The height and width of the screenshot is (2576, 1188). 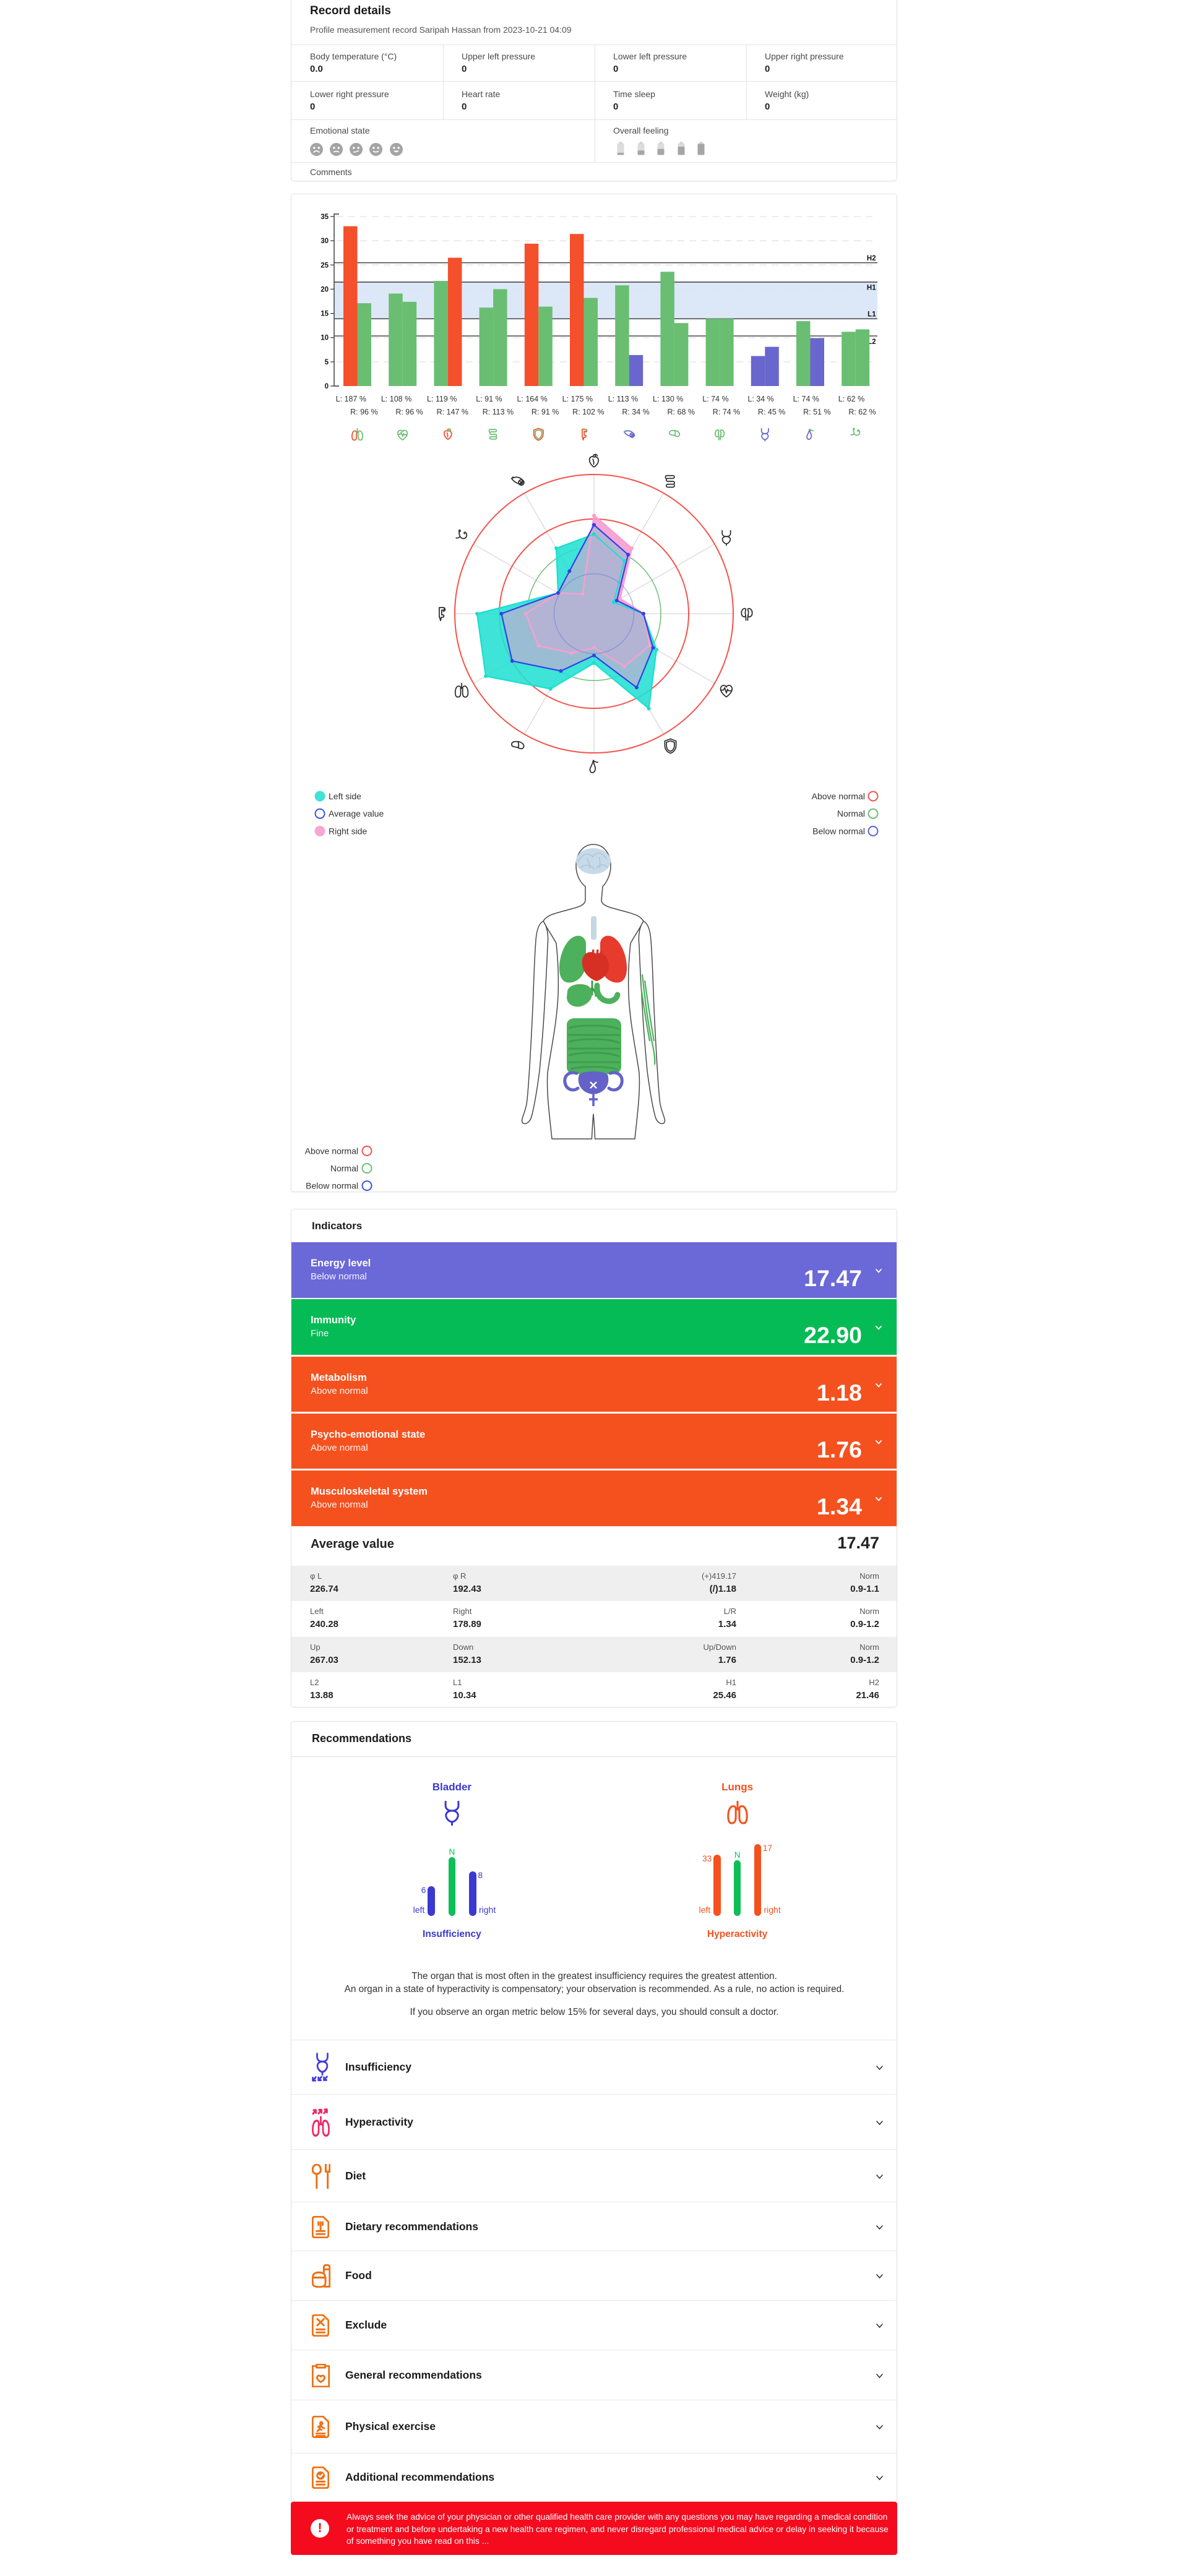 I want to click on svg-text: 0, so click(x=327, y=387).